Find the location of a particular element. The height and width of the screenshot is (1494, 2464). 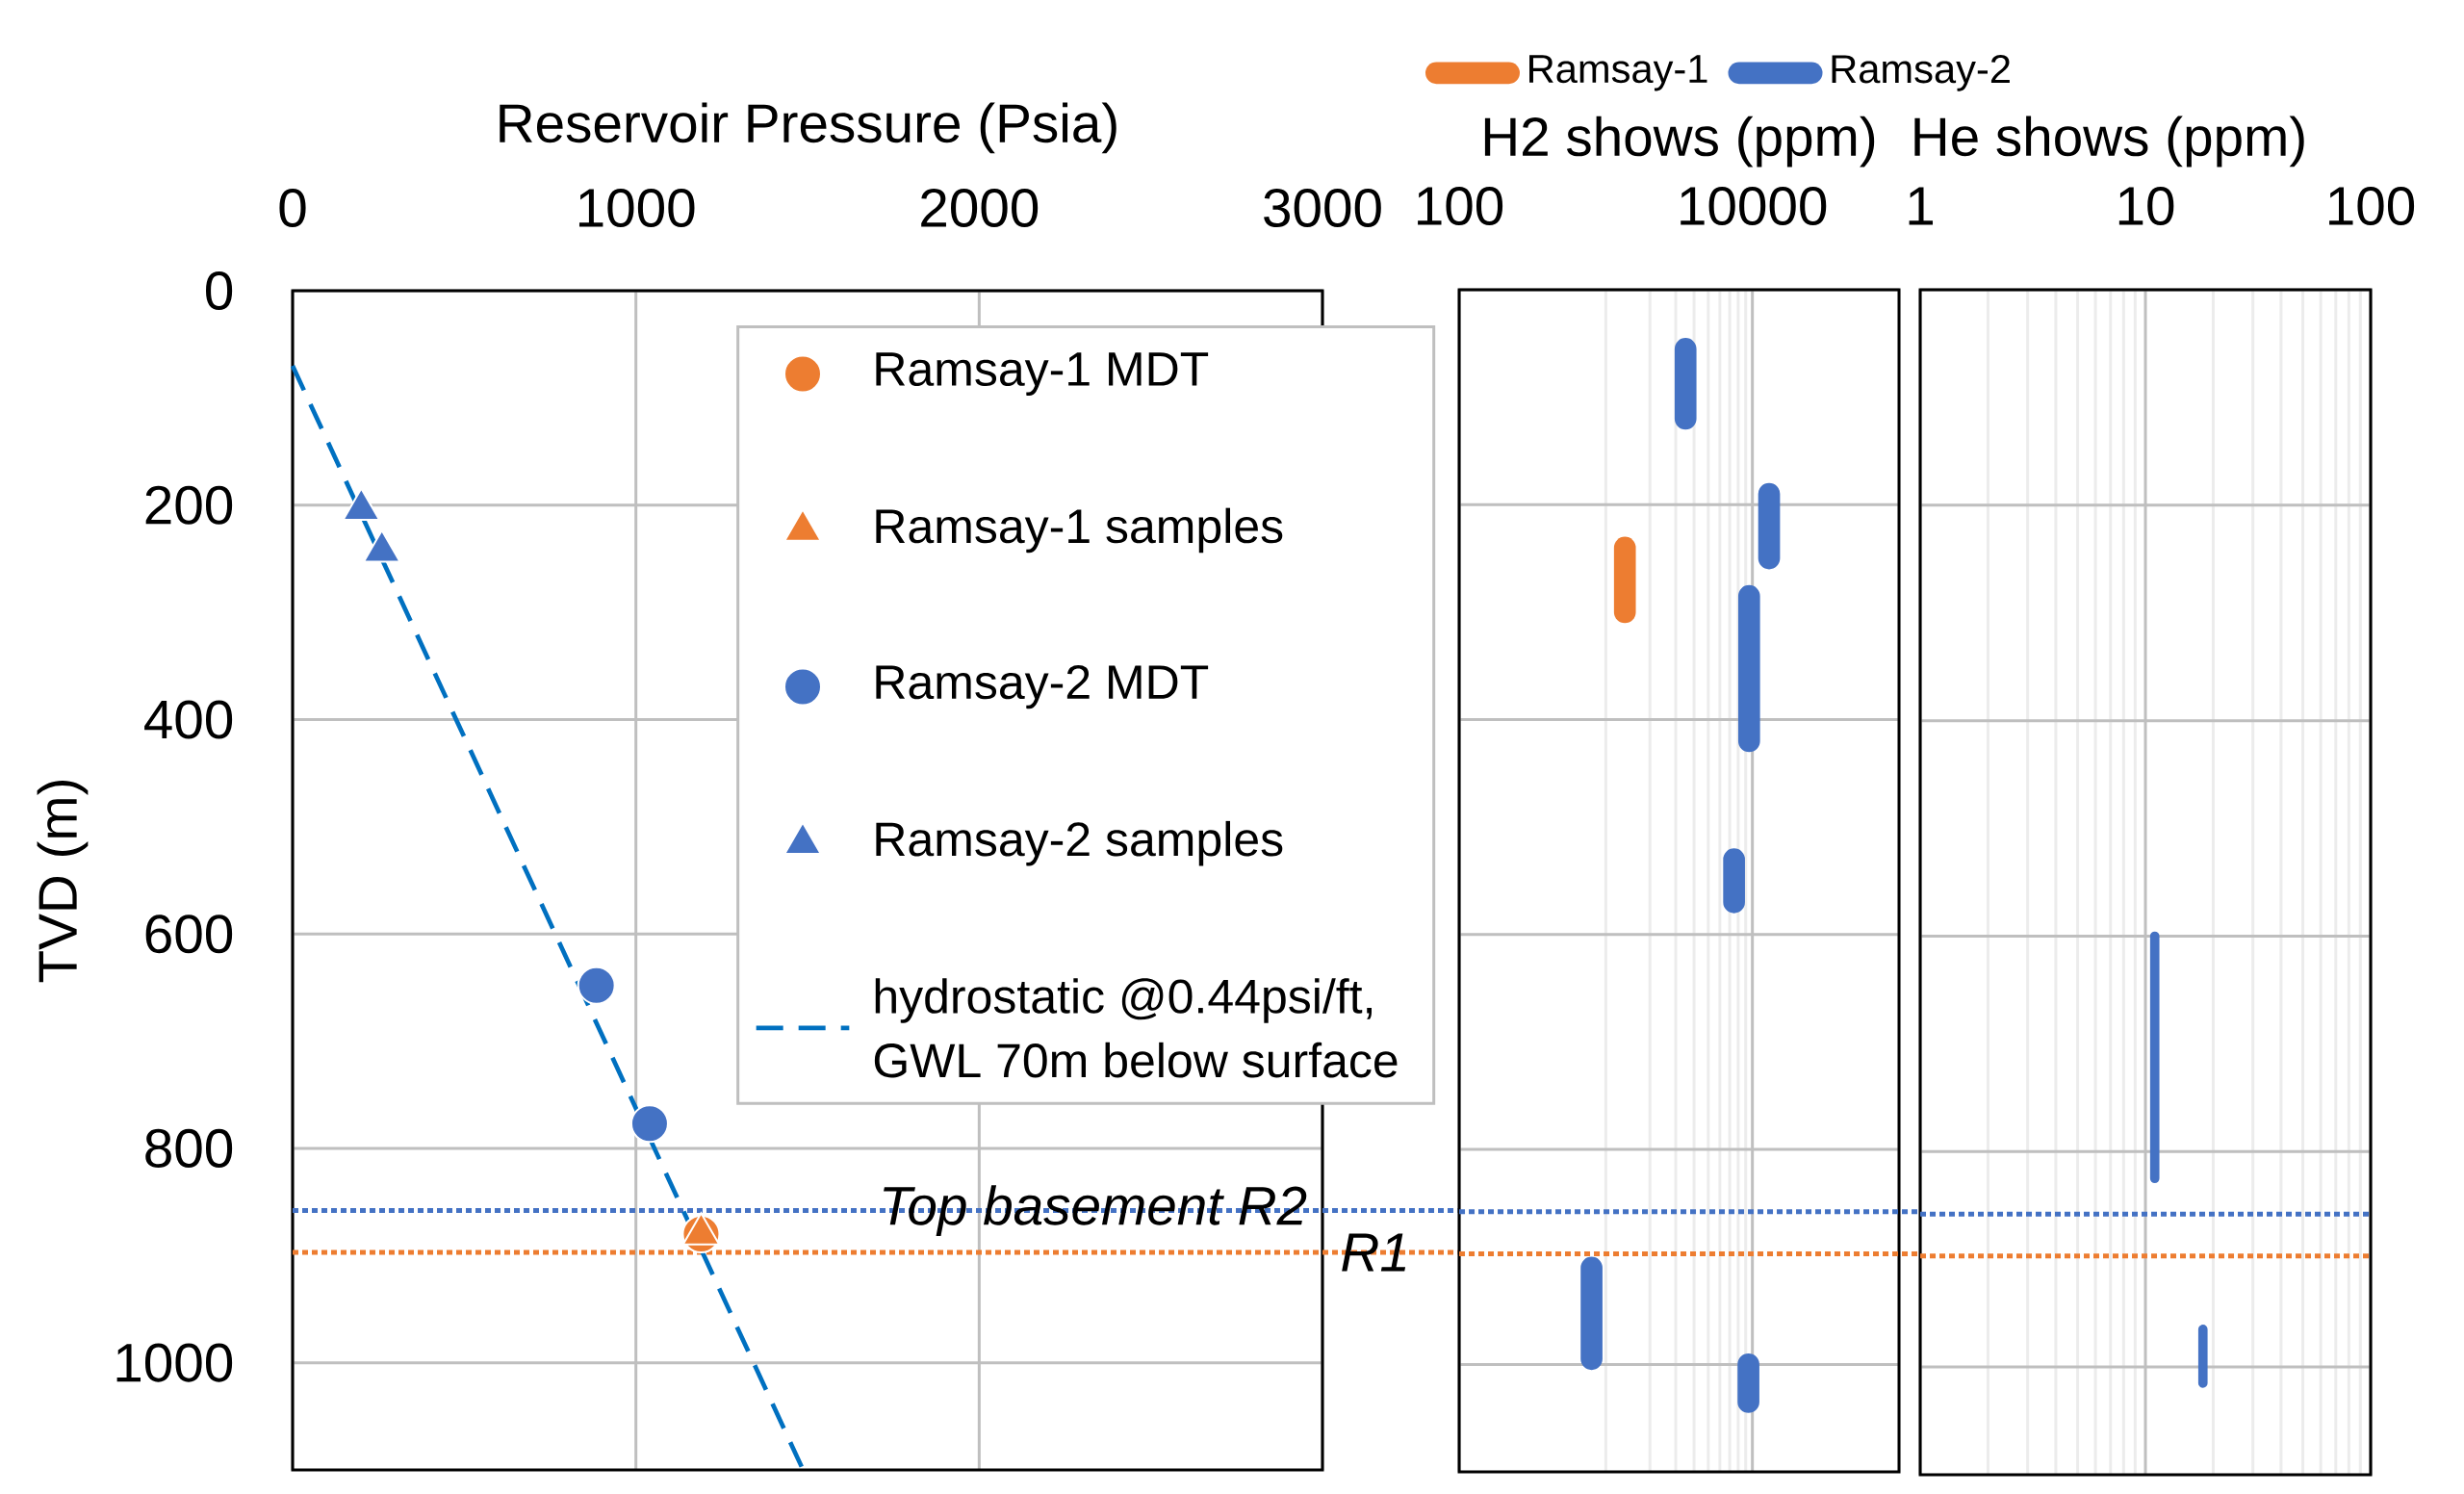

y-tick-label: 0 is located at coordinates (219, 290).